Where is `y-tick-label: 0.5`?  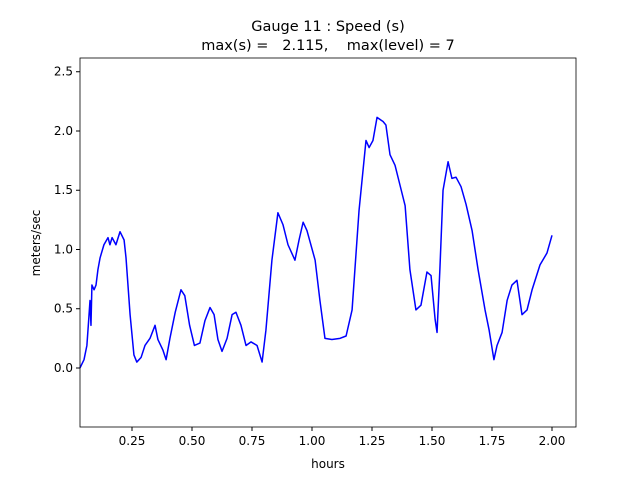 y-tick-label: 0.5 is located at coordinates (63, 309).